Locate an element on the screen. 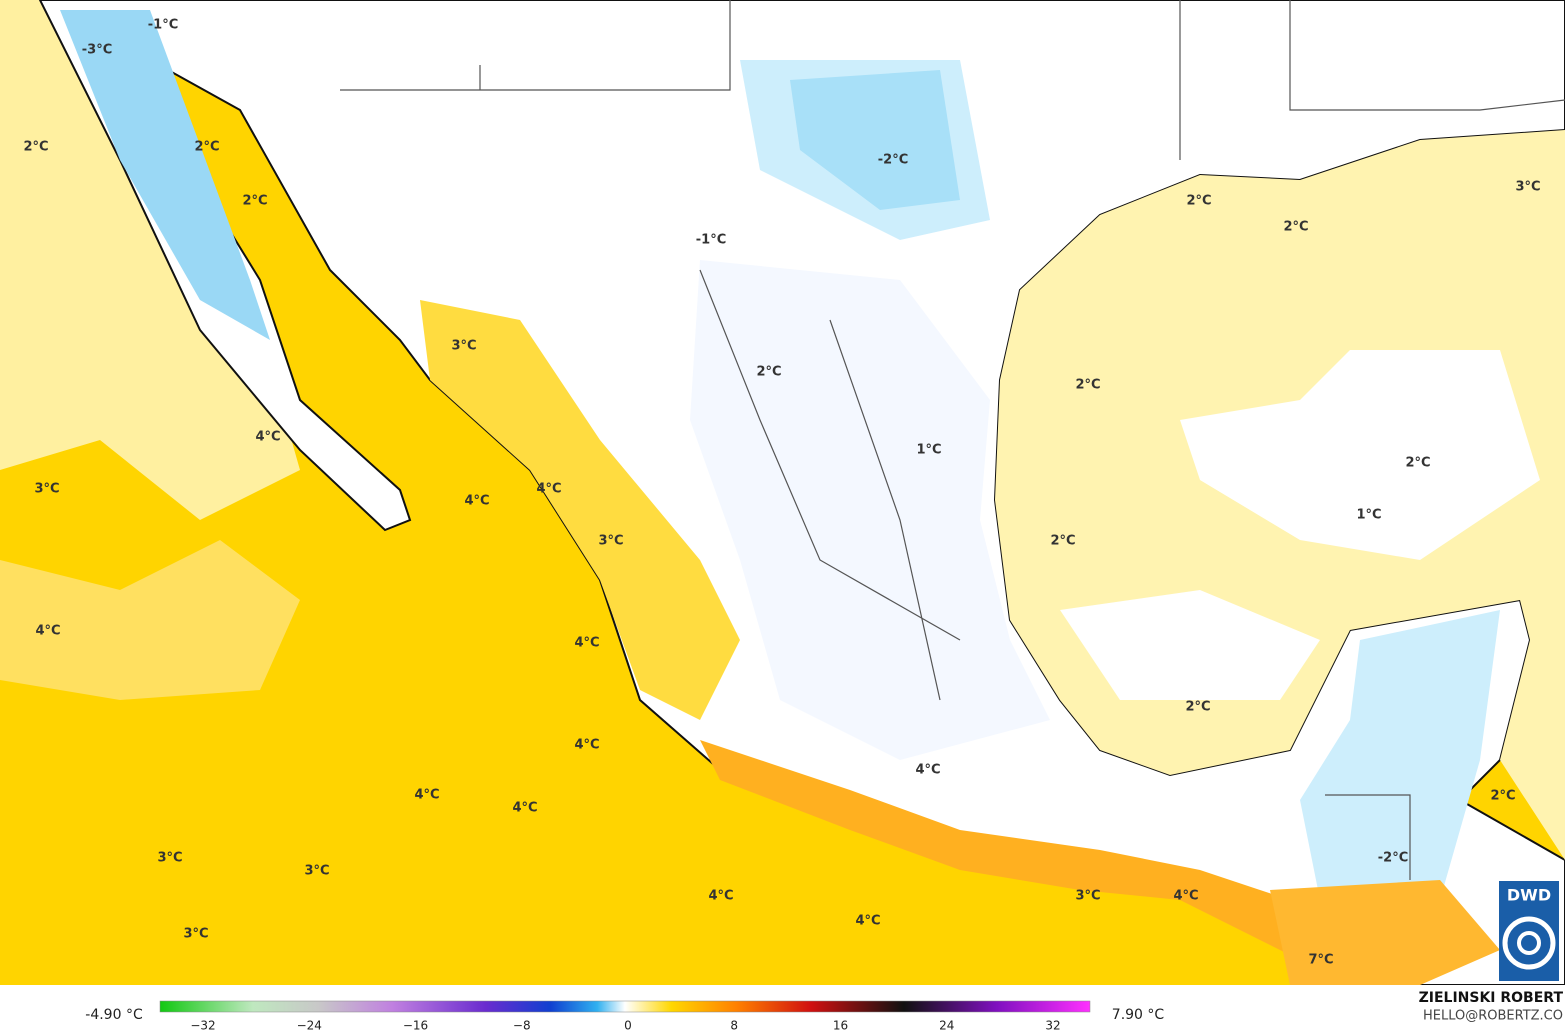  colorbar-tick-label: −8 is located at coordinates (522, 1026).